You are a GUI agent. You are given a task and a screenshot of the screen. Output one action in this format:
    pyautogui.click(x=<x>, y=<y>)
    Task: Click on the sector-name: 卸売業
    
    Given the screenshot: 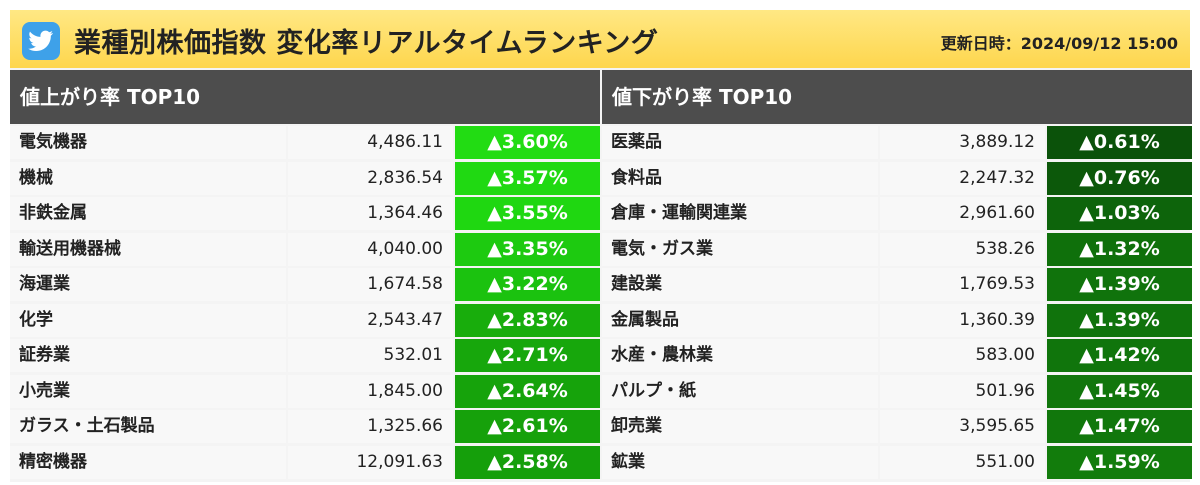 What is the action you would take?
    pyautogui.click(x=740, y=426)
    